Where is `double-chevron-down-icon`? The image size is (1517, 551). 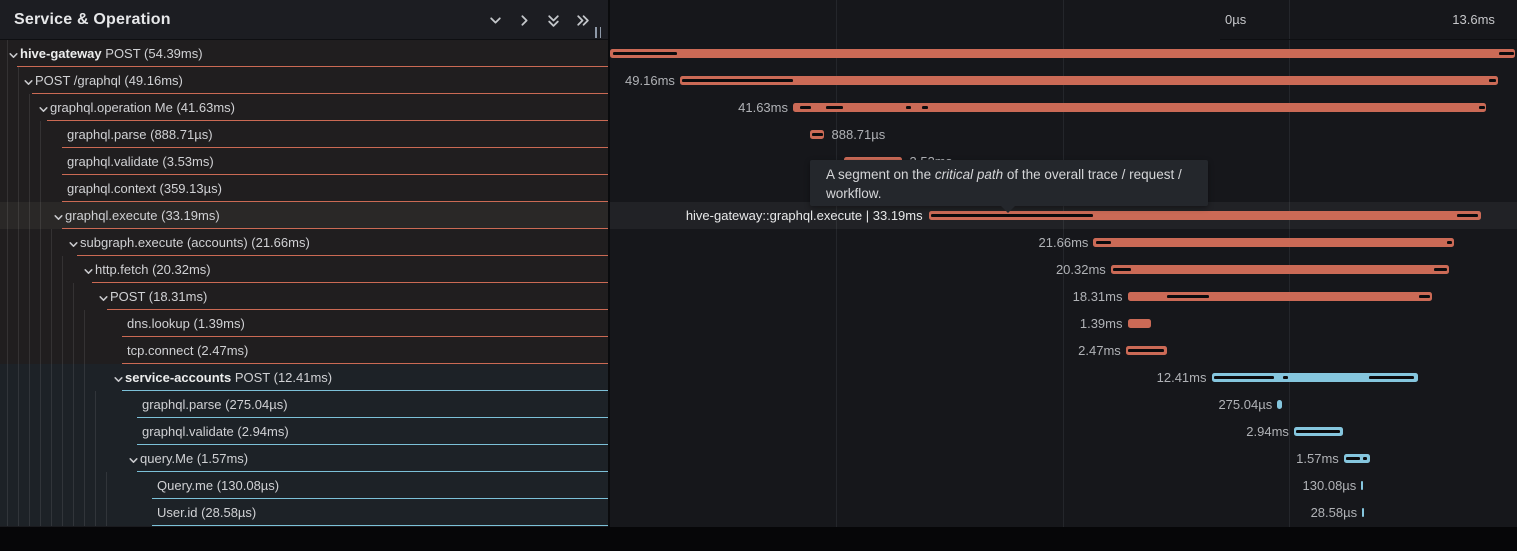 double-chevron-down-icon is located at coordinates (553, 20).